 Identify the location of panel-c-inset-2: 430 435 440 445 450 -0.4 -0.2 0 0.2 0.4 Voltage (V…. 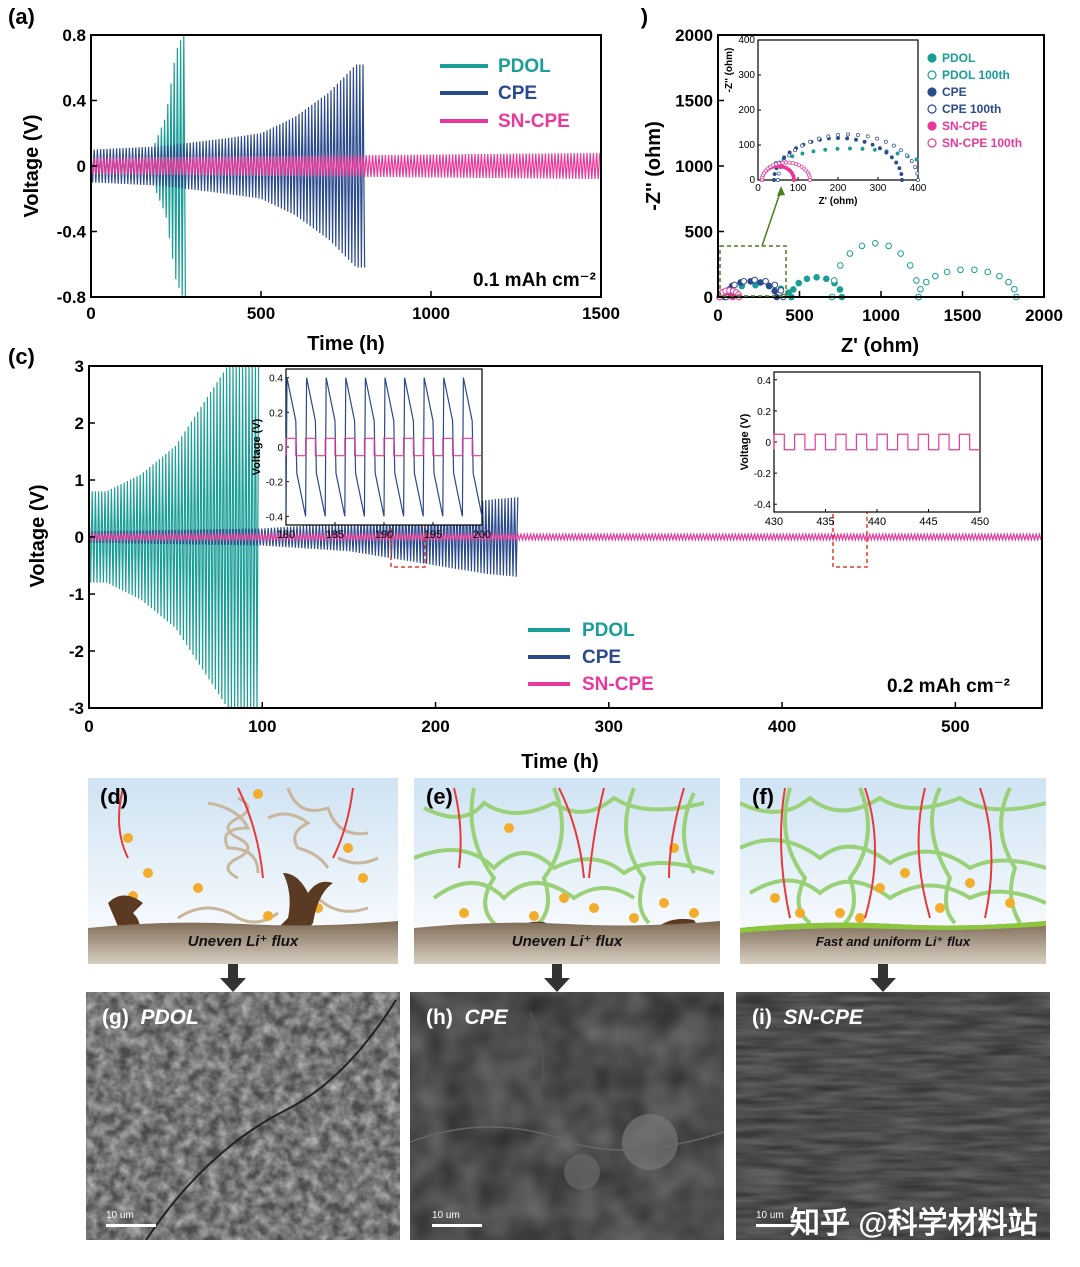
(864, 449).